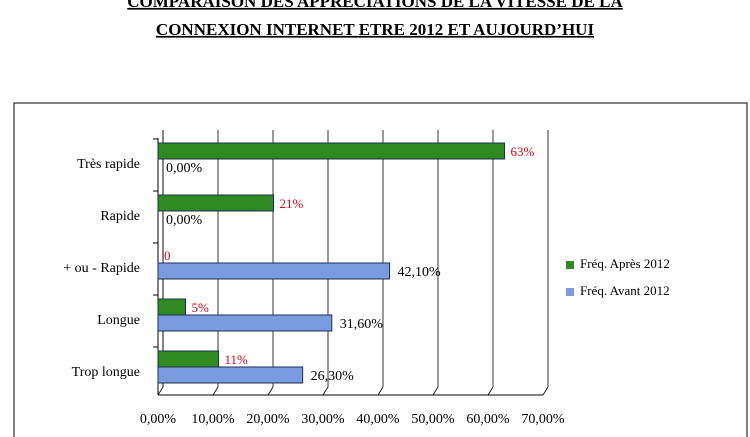 The width and height of the screenshot is (750, 437). What do you see at coordinates (101, 268) in the screenshot?
I see `y-tick-label: + ou - Rapide` at bounding box center [101, 268].